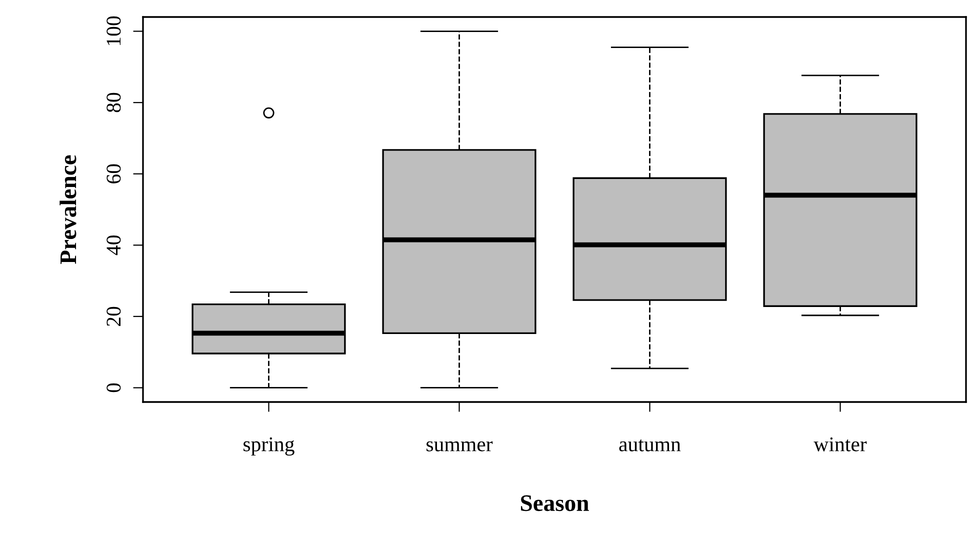  I want to click on x-axis-title: Season, so click(554, 503).